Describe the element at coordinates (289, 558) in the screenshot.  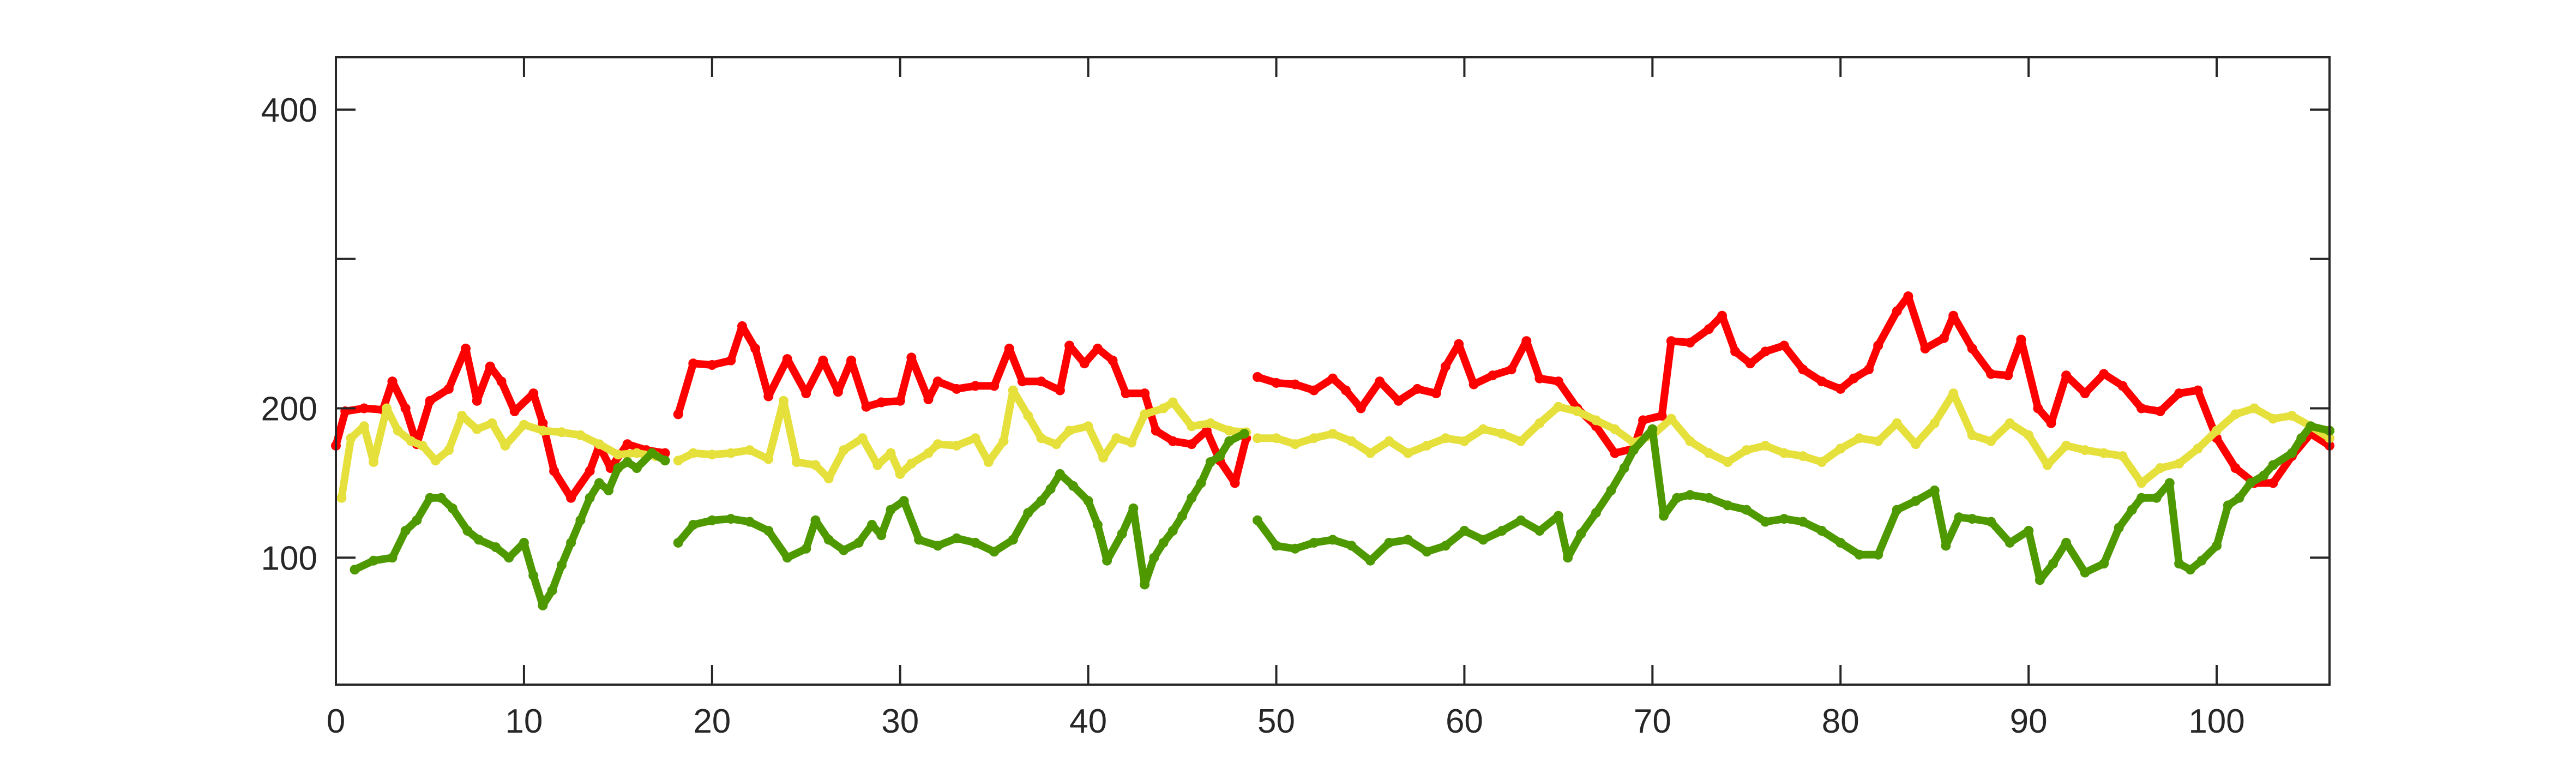
I see `y-tick-label: 100` at that location.